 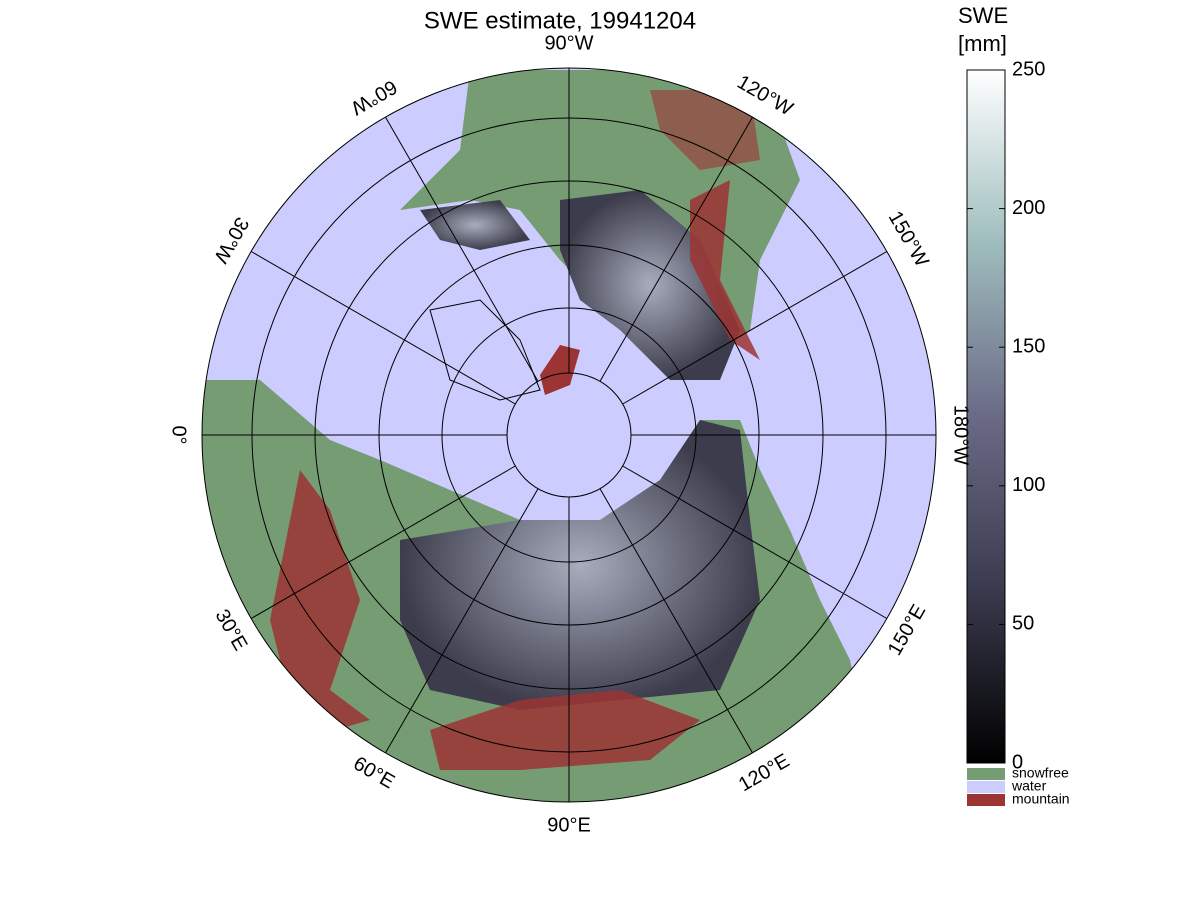 What do you see at coordinates (231, 240) in the screenshot?
I see `longitude-label: 30°W` at bounding box center [231, 240].